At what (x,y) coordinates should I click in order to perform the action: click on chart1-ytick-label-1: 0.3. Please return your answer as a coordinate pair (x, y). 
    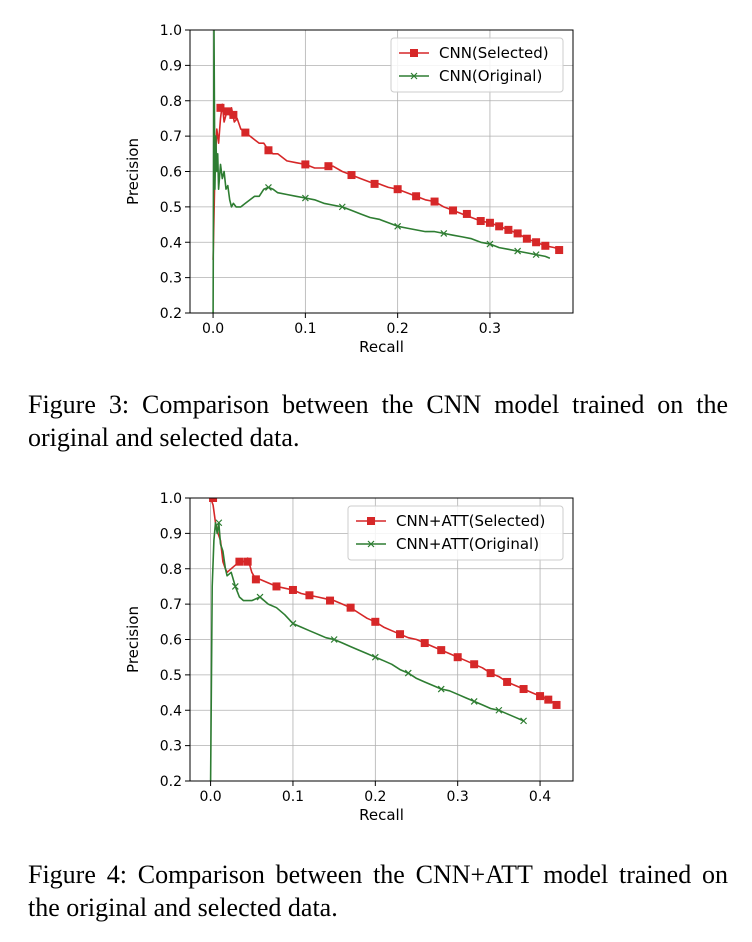
    Looking at the image, I should click on (171, 279).